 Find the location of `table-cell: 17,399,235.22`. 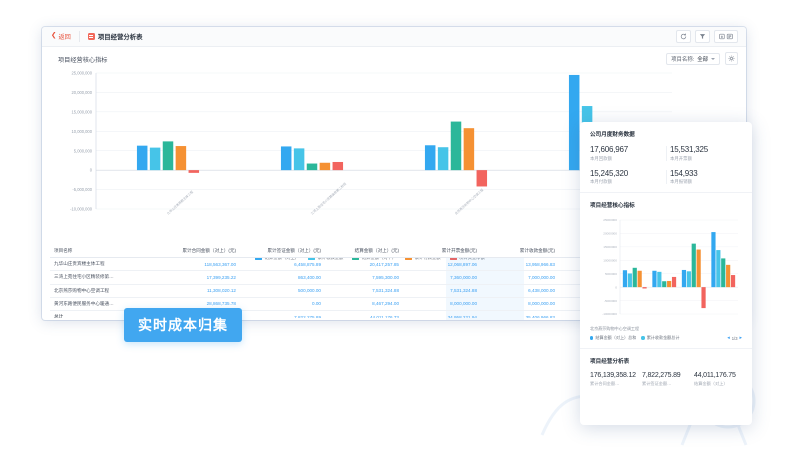

table-cell: 17,399,235.22 is located at coordinates (196, 277).